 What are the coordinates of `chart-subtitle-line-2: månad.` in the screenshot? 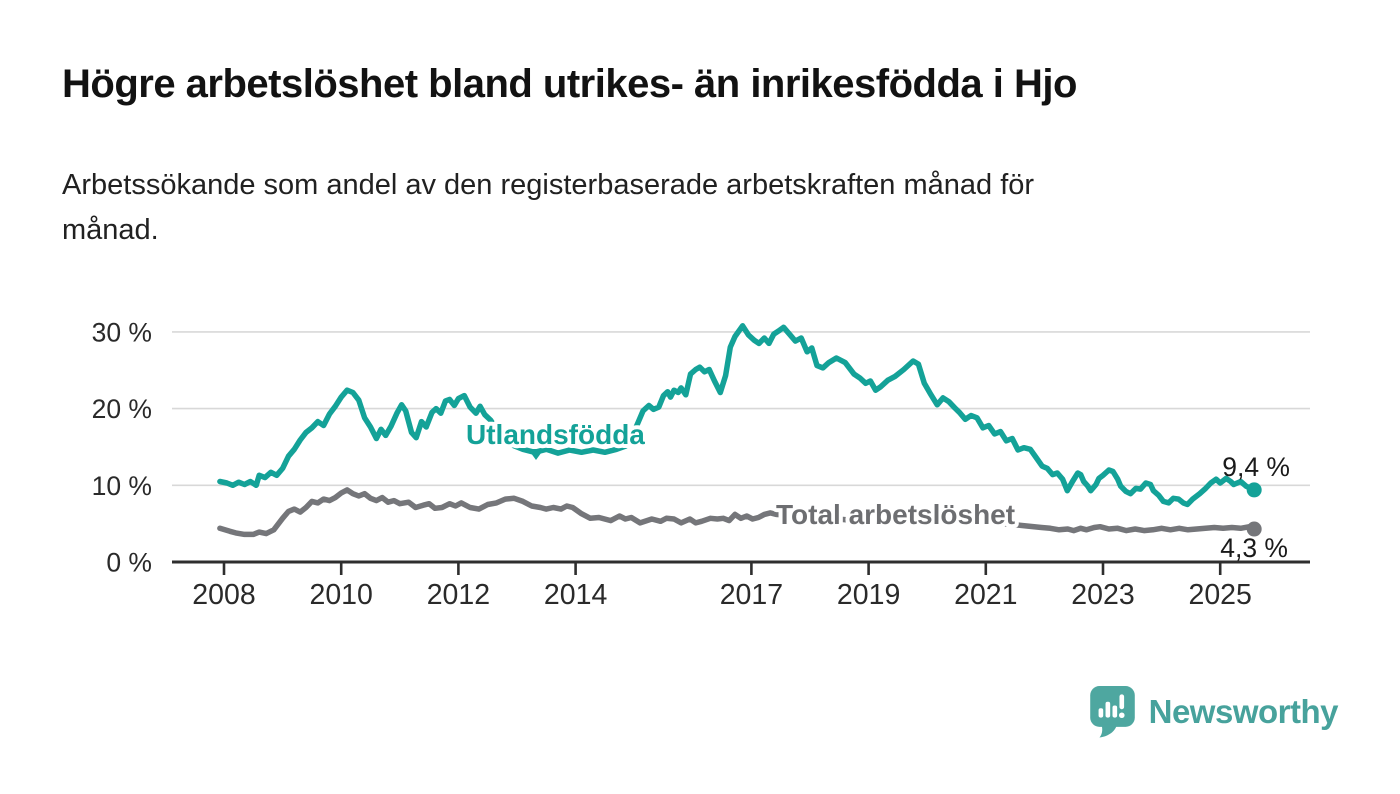 It's located at (110, 229).